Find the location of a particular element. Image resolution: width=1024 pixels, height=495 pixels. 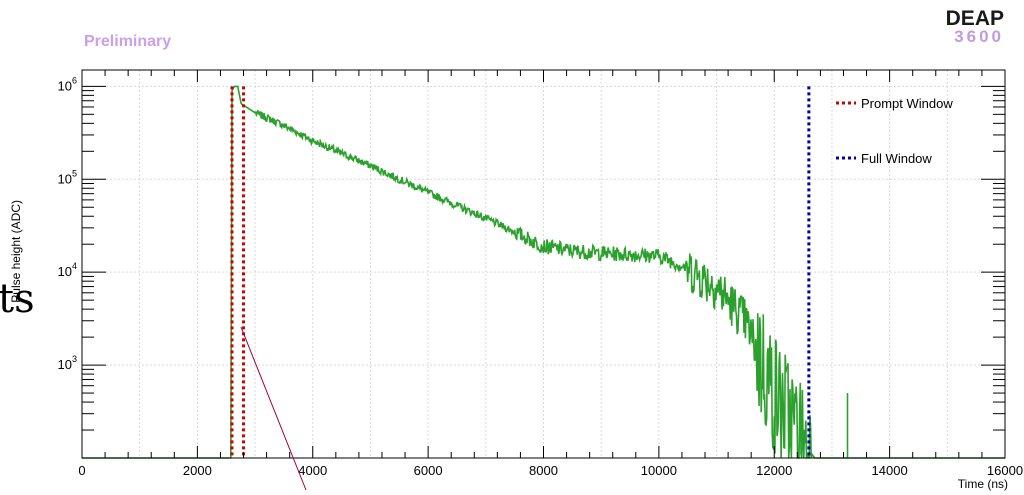

annotation-line is located at coordinates (273, 408).